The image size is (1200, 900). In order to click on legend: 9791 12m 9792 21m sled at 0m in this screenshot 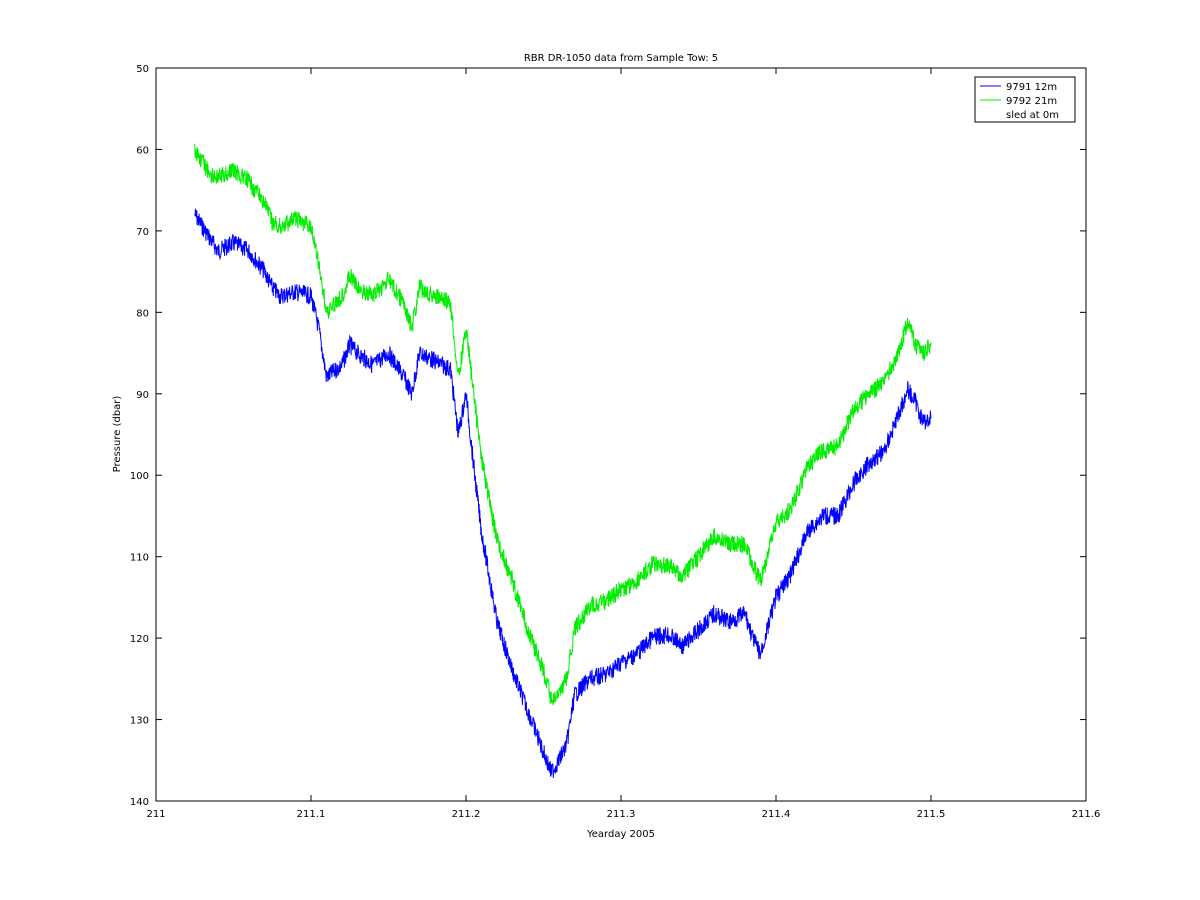, I will do `click(1025, 99)`.